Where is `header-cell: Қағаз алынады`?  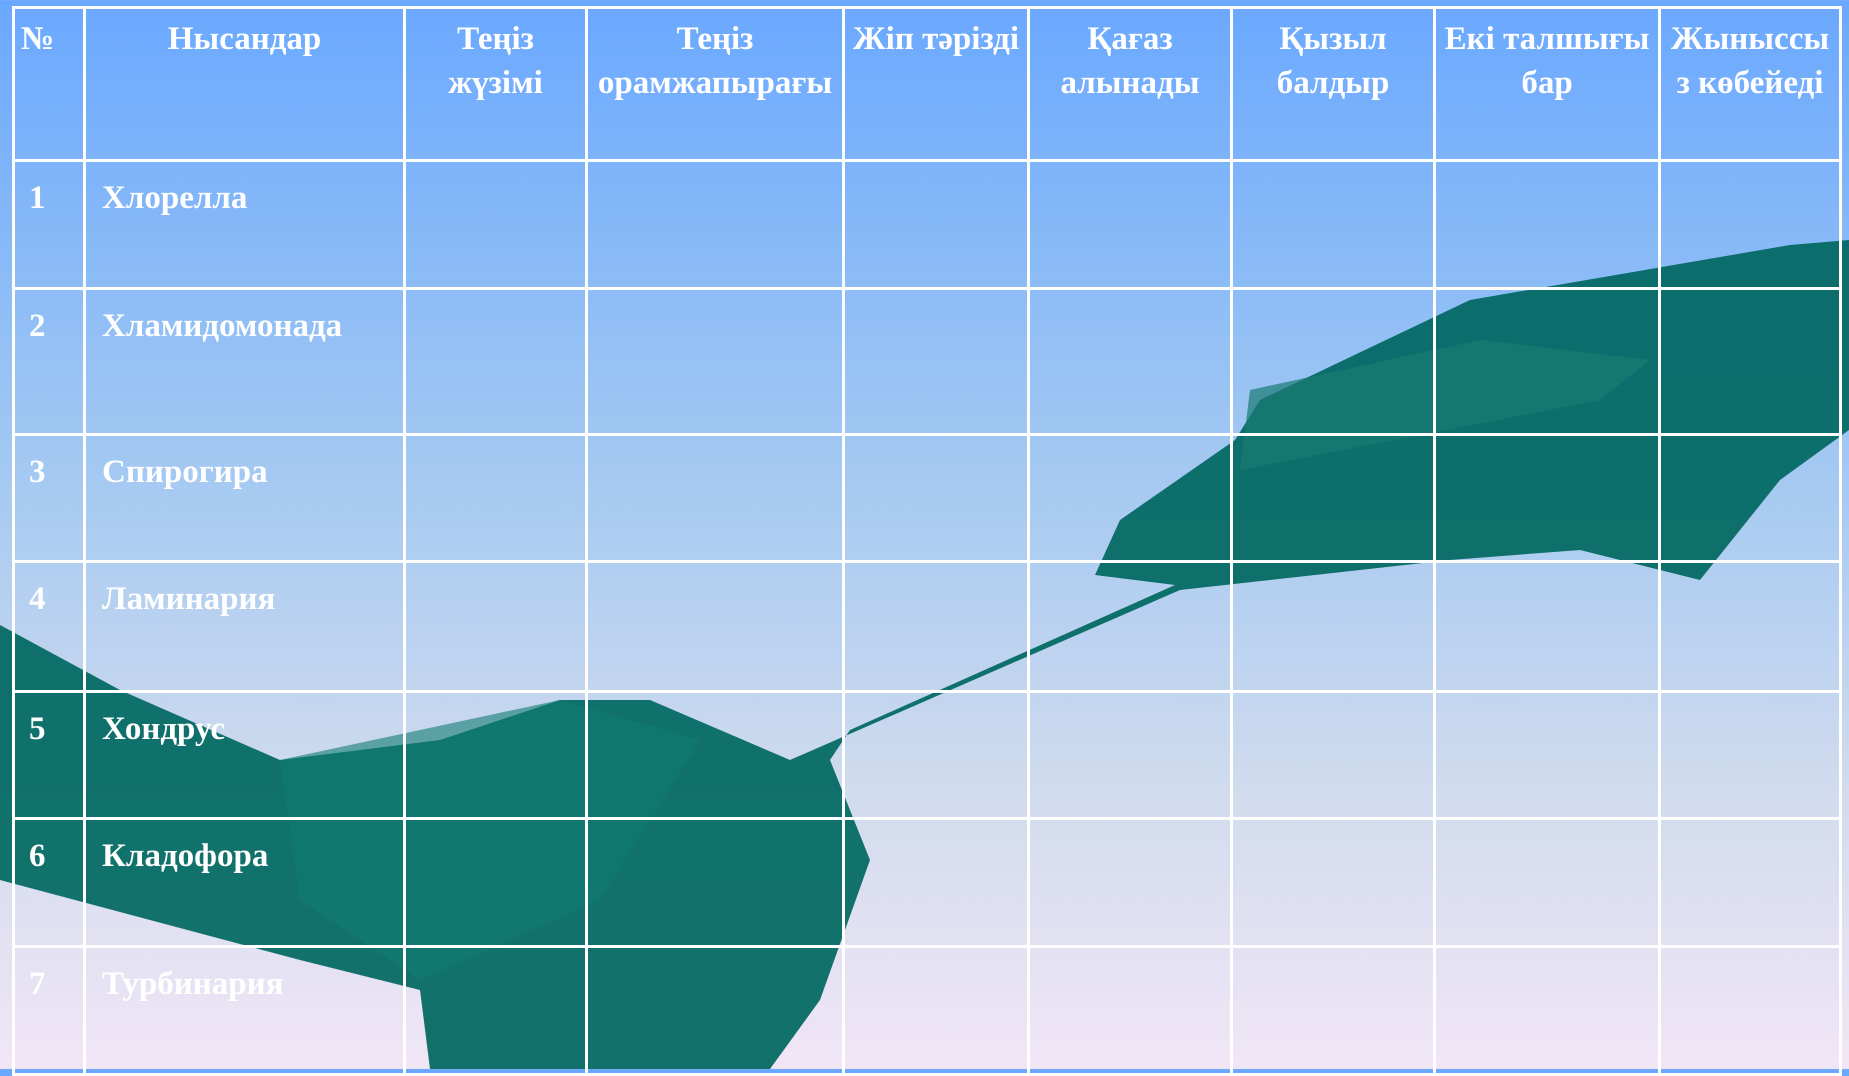 header-cell: Қағаз алынады is located at coordinates (1130, 84).